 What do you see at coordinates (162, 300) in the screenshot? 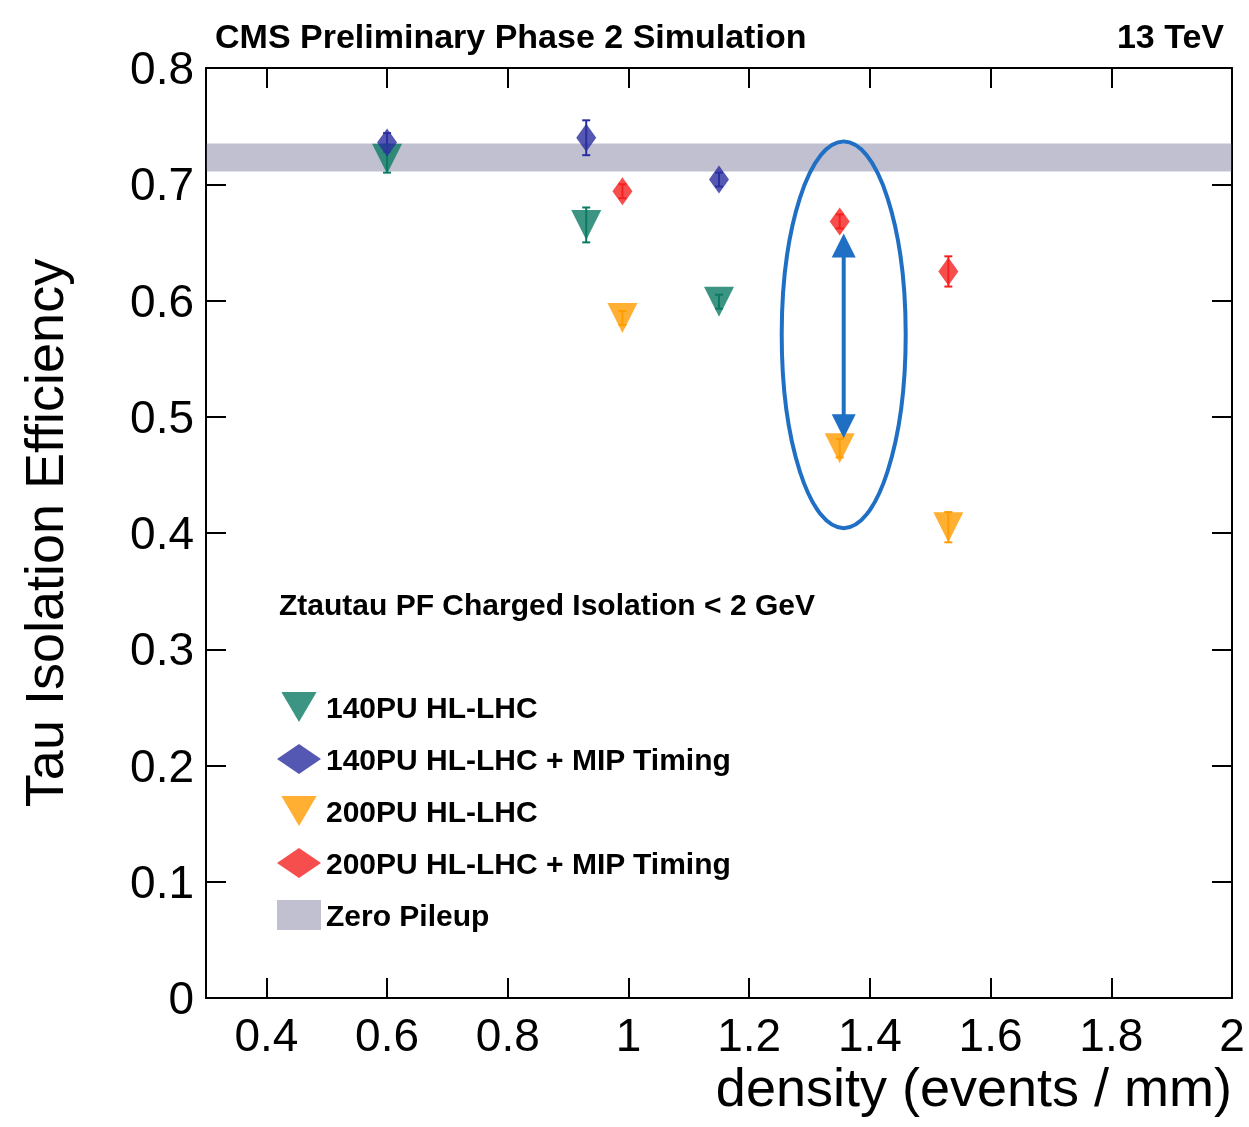
I see `y-tick-label: 0.6` at bounding box center [162, 300].